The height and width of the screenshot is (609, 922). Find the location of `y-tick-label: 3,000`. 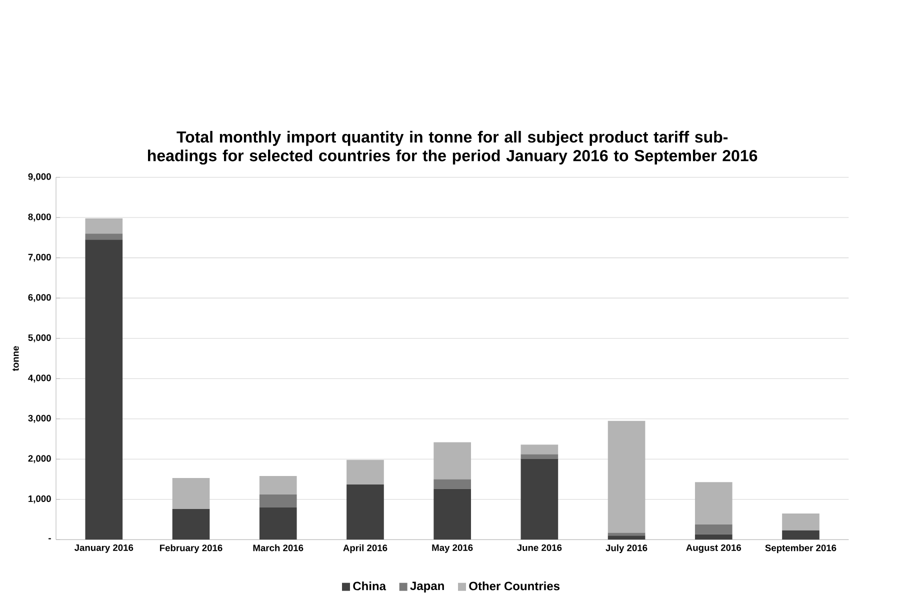

y-tick-label: 3,000 is located at coordinates (39, 418).